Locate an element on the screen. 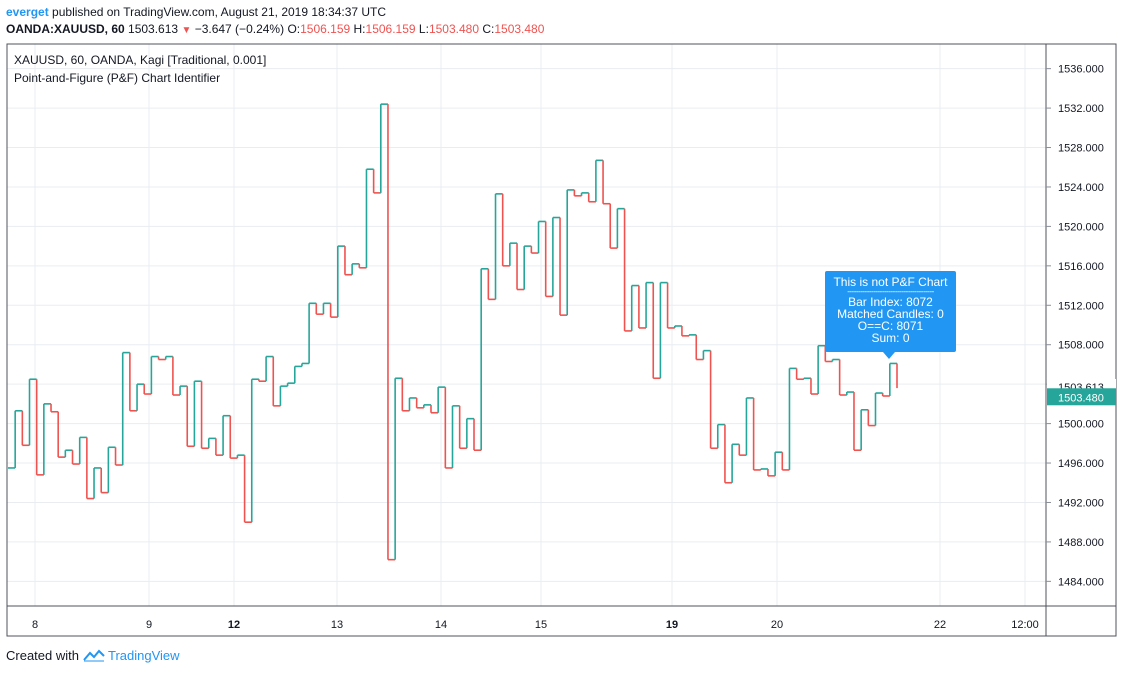  tooltip-bar-index: Bar Index: 8072 is located at coordinates (890, 302).